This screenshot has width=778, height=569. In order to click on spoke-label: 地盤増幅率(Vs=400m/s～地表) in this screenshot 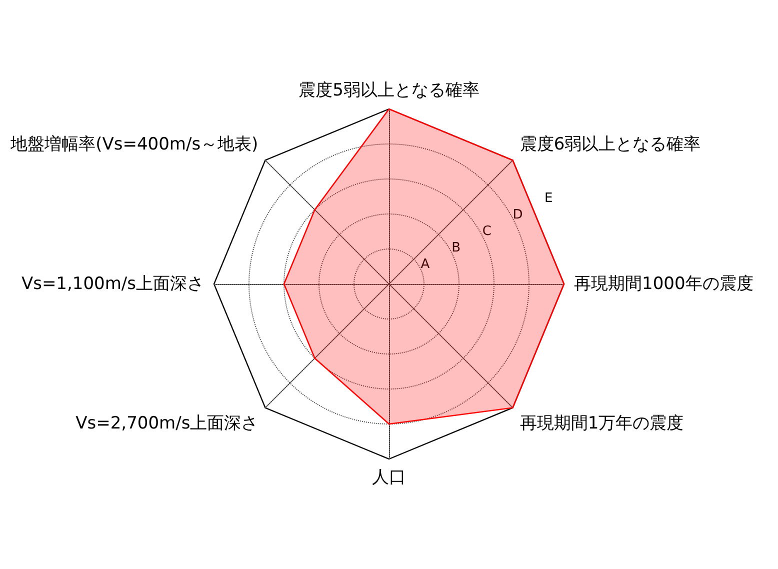, I will do `click(134, 144)`.